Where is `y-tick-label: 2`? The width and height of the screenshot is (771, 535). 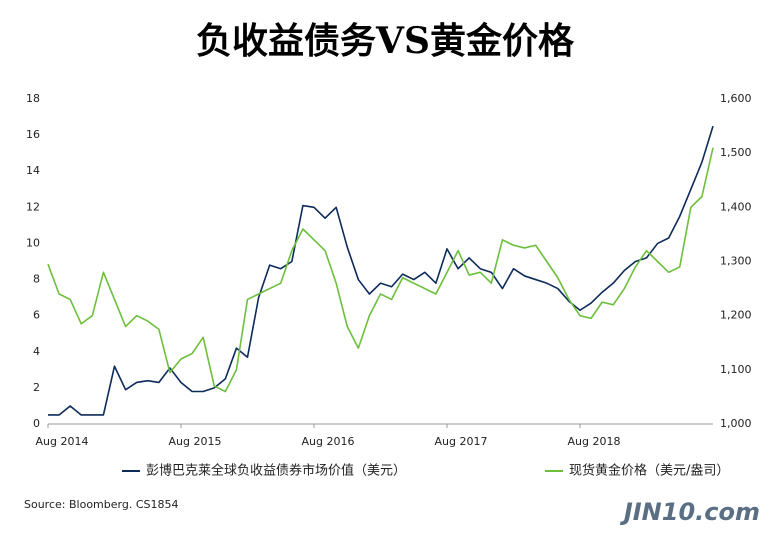
y-tick-label: 2 is located at coordinates (36, 387).